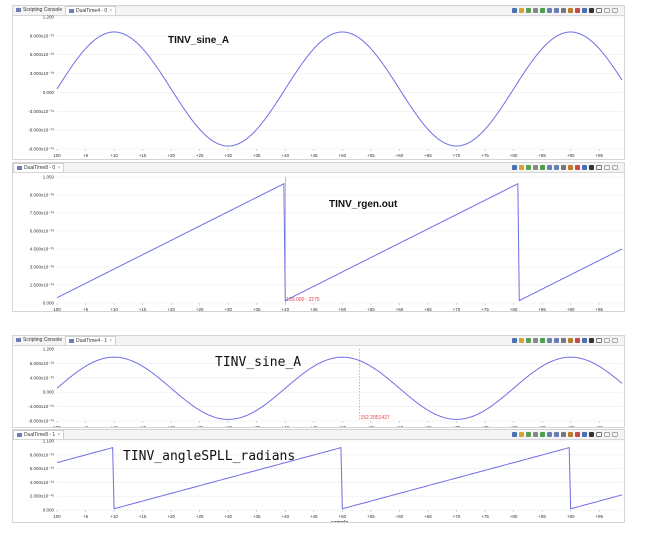  I want to click on x-tick-label: +80, so click(514, 155).